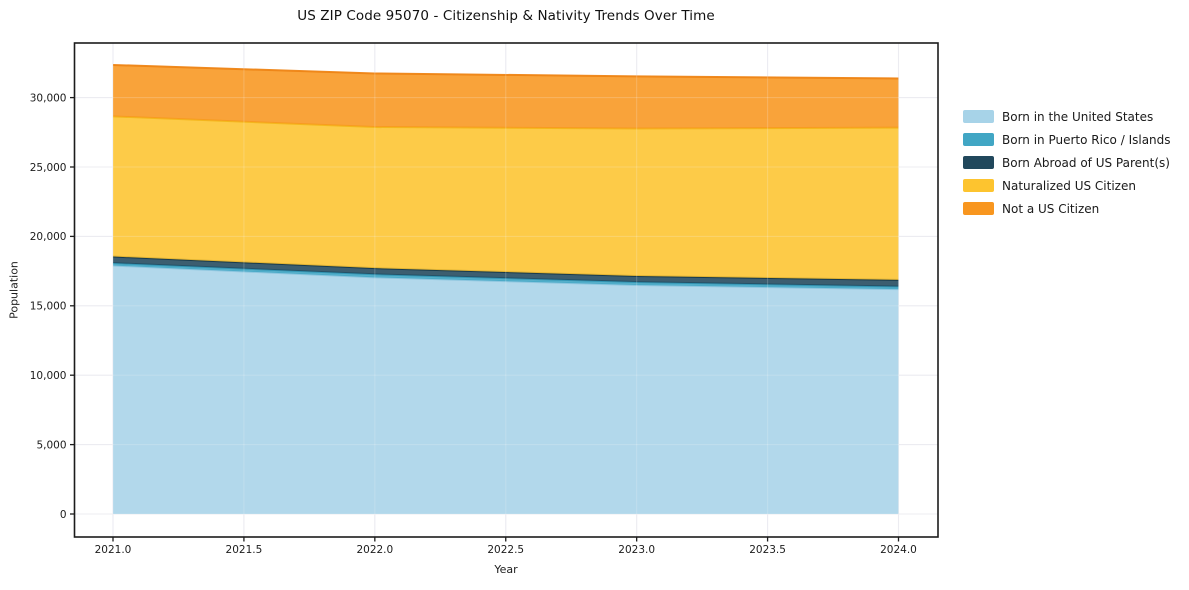 The width and height of the screenshot is (1189, 590). What do you see at coordinates (978, 185) in the screenshot?
I see `legend-swatch-naturalized` at bounding box center [978, 185].